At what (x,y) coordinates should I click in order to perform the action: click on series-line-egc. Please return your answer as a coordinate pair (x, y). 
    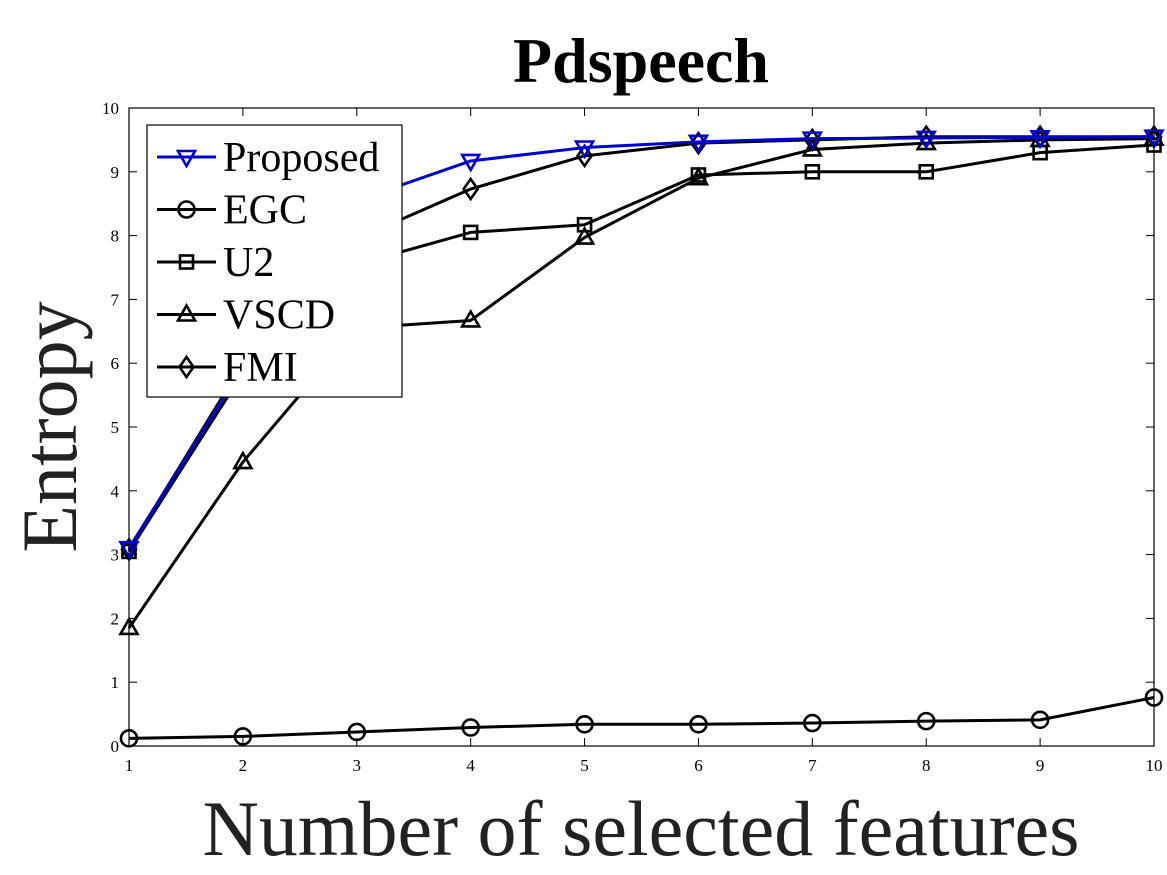
    Looking at the image, I should click on (641, 718).